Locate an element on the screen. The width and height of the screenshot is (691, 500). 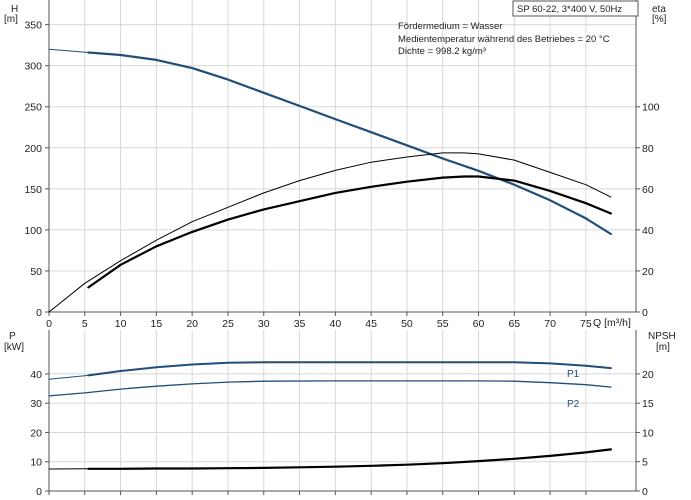
y-left-title-top-line2: [m] is located at coordinates (11, 19).